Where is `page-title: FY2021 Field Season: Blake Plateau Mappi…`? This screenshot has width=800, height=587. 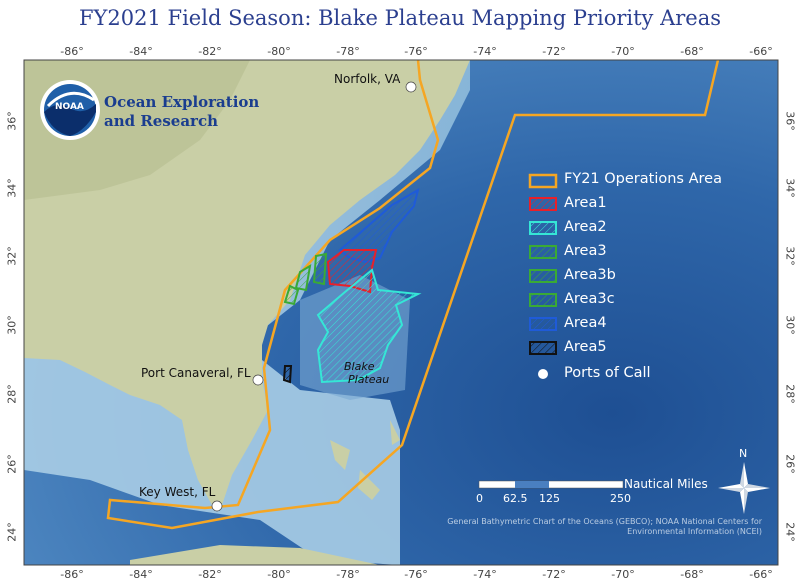 page-title: FY2021 Field Season: Blake Plateau Mappi… is located at coordinates (400, 18).